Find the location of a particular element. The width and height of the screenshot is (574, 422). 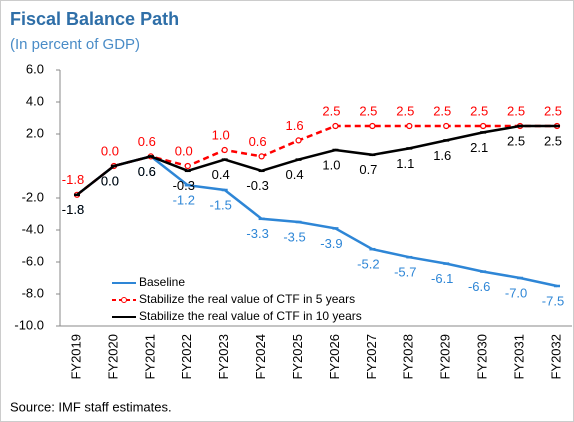

data-label: -6.1 is located at coordinates (442, 278).